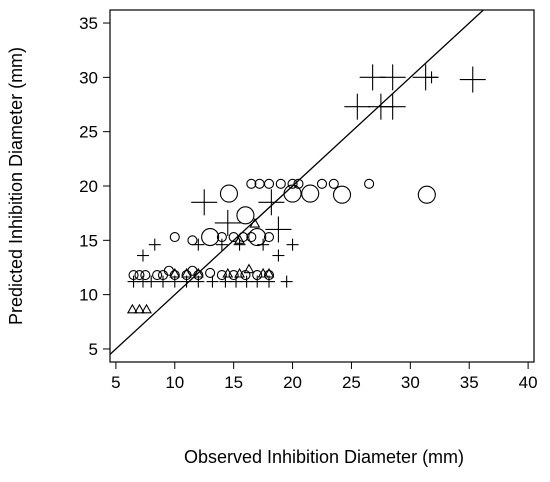 The height and width of the screenshot is (482, 550). I want to click on y-tick-label: 30, so click(88, 77).